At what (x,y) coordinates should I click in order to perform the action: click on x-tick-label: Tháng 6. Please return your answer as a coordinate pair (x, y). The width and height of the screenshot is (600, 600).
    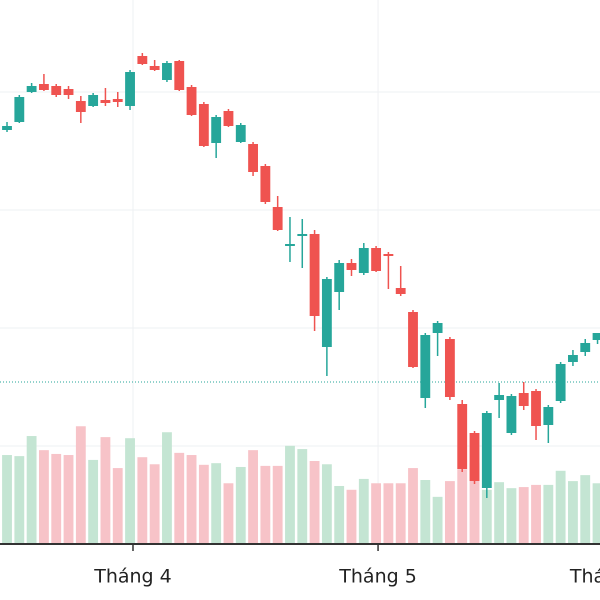
    Looking at the image, I should click on (584, 577).